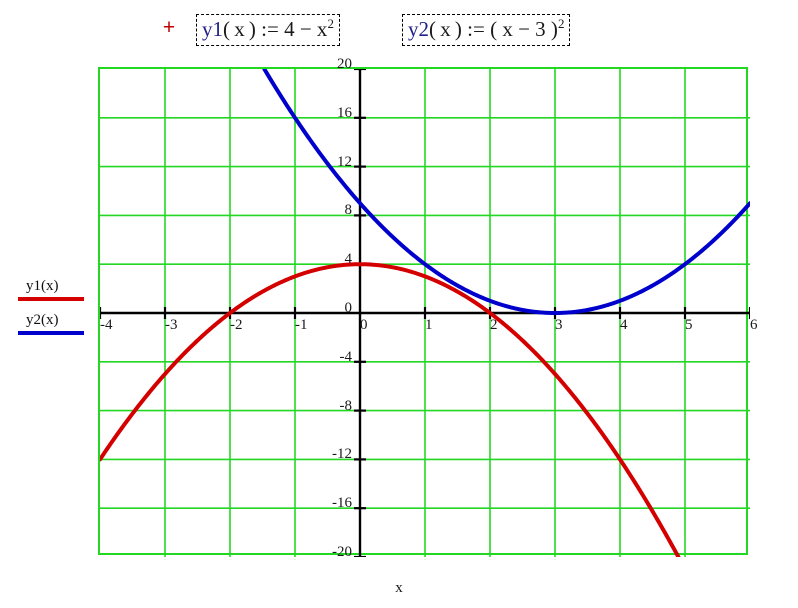  What do you see at coordinates (51, 333) in the screenshot?
I see `legend-swatch-y2` at bounding box center [51, 333].